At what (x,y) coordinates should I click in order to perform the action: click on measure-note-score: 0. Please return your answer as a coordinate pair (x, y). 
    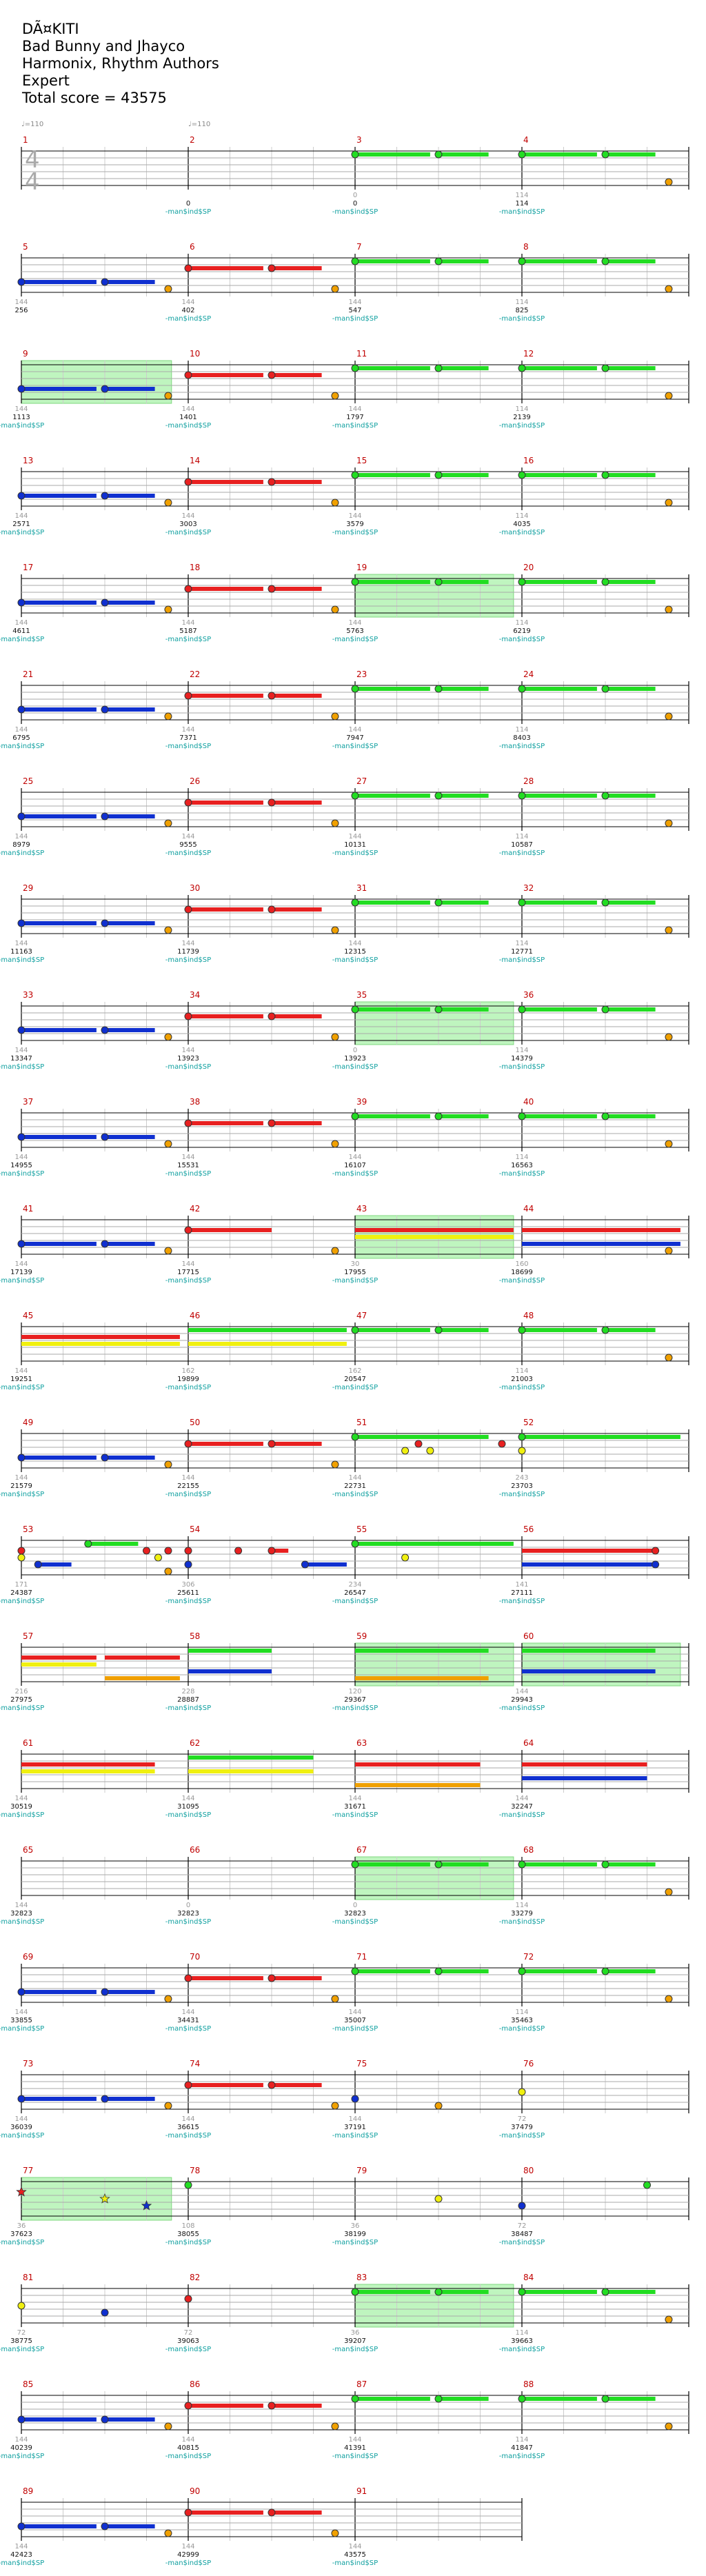
    Looking at the image, I should click on (355, 1905).